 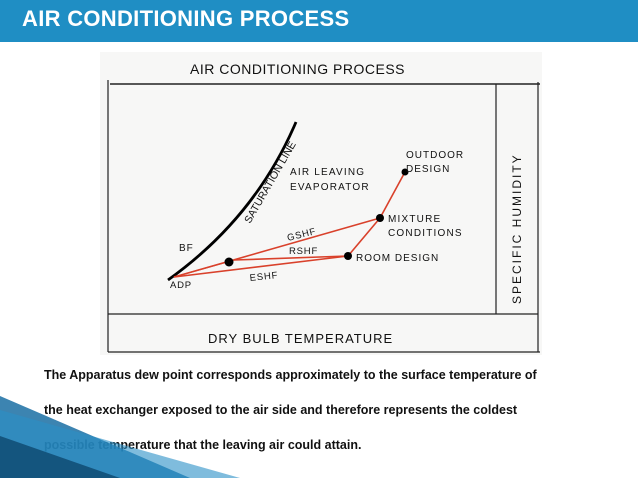 I want to click on title-bar: AIR CONDITIONING PROCESS, so click(x=319, y=21).